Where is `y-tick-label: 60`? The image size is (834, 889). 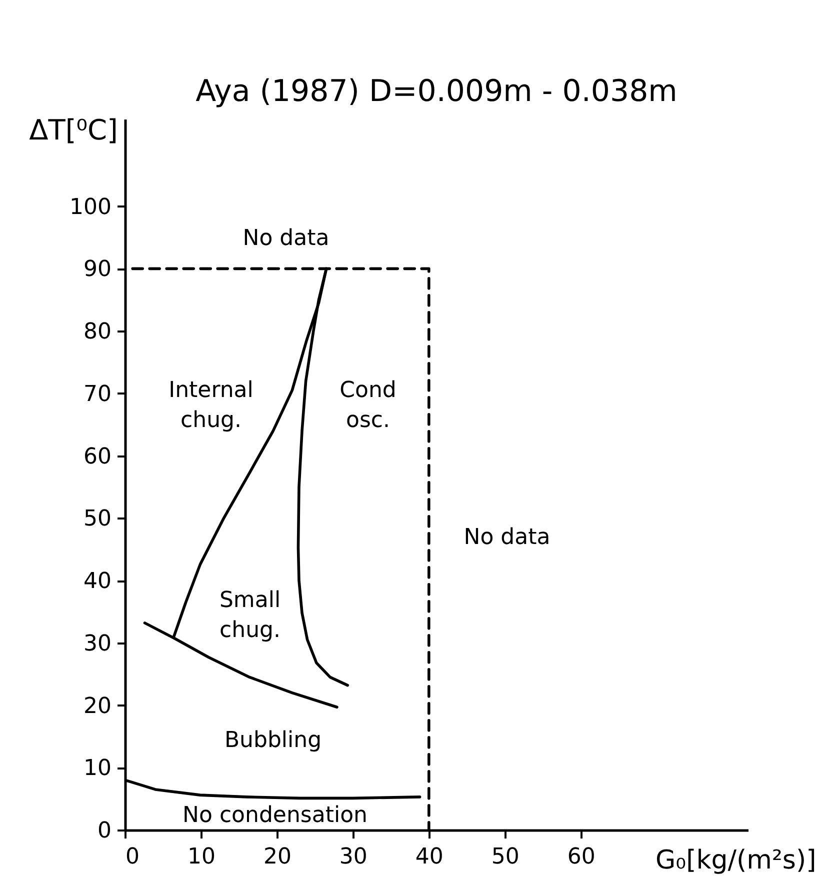 y-tick-label: 60 is located at coordinates (98, 457).